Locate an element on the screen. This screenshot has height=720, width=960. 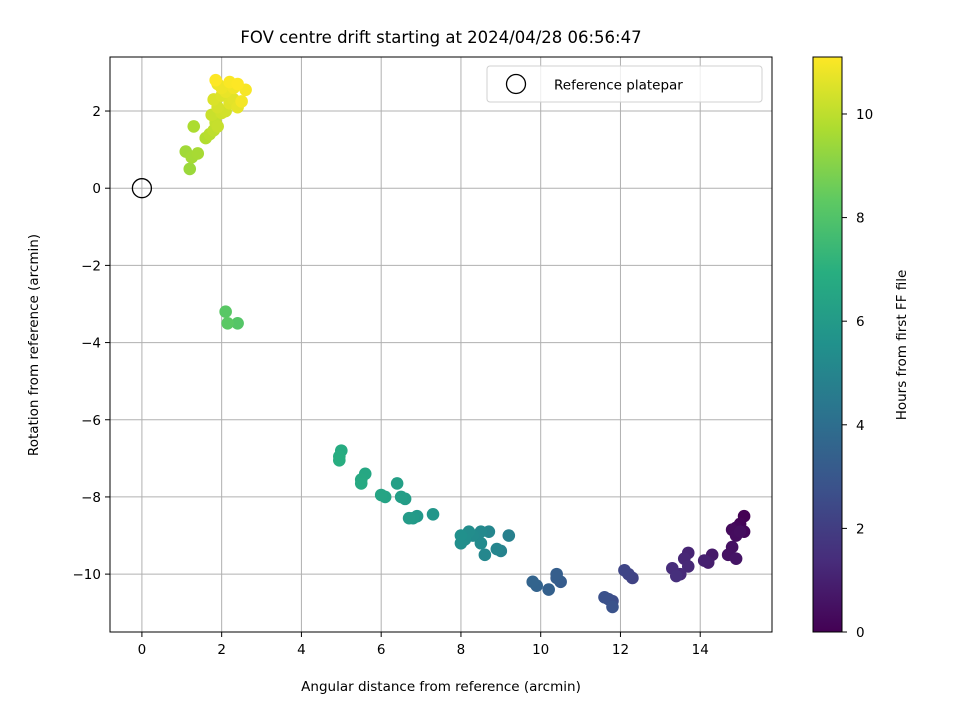
colorbar-tick-label: 2 is located at coordinates (860, 529).